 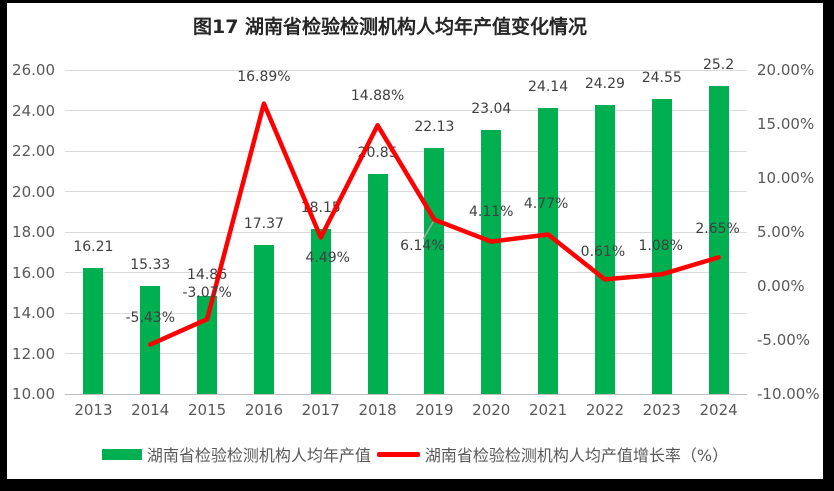 I want to click on chart-title: 图17 湖南省检验检测机构人均年产值变化情况, so click(x=390, y=27).